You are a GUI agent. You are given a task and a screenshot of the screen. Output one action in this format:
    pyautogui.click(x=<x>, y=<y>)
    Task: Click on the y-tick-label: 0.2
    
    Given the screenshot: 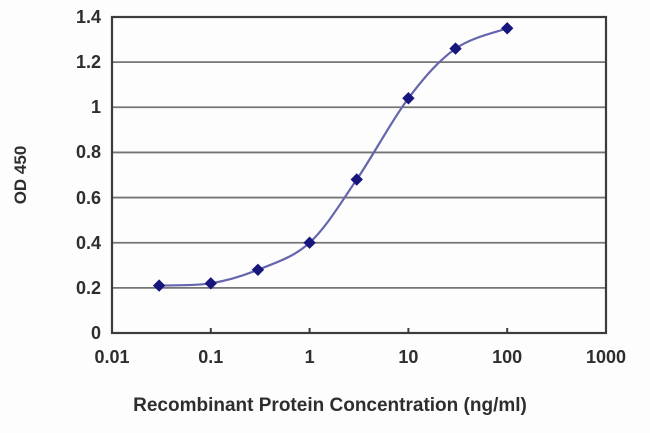 What is the action you would take?
    pyautogui.click(x=88, y=287)
    